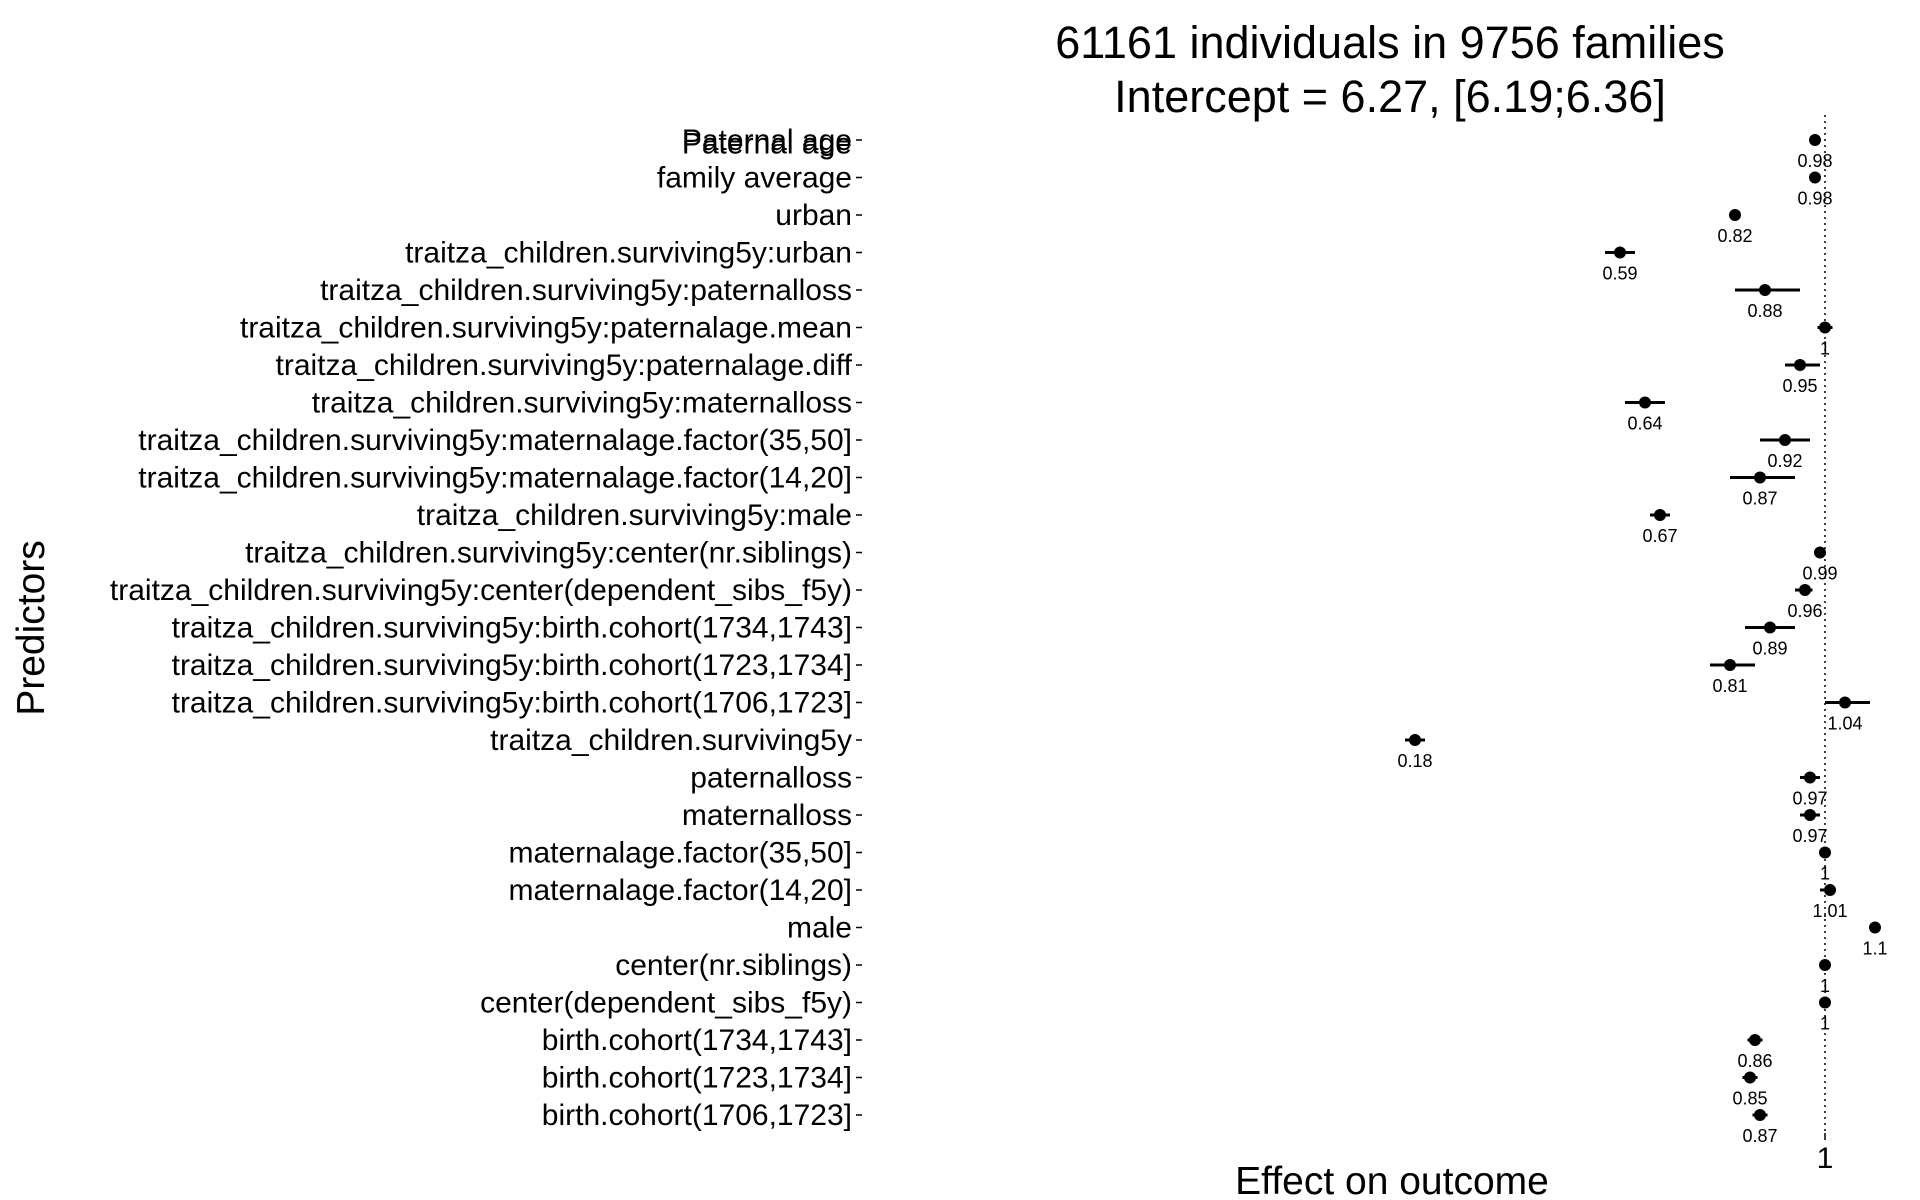  What do you see at coordinates (1784, 461) in the screenshot?
I see `value-label: 0.92` at bounding box center [1784, 461].